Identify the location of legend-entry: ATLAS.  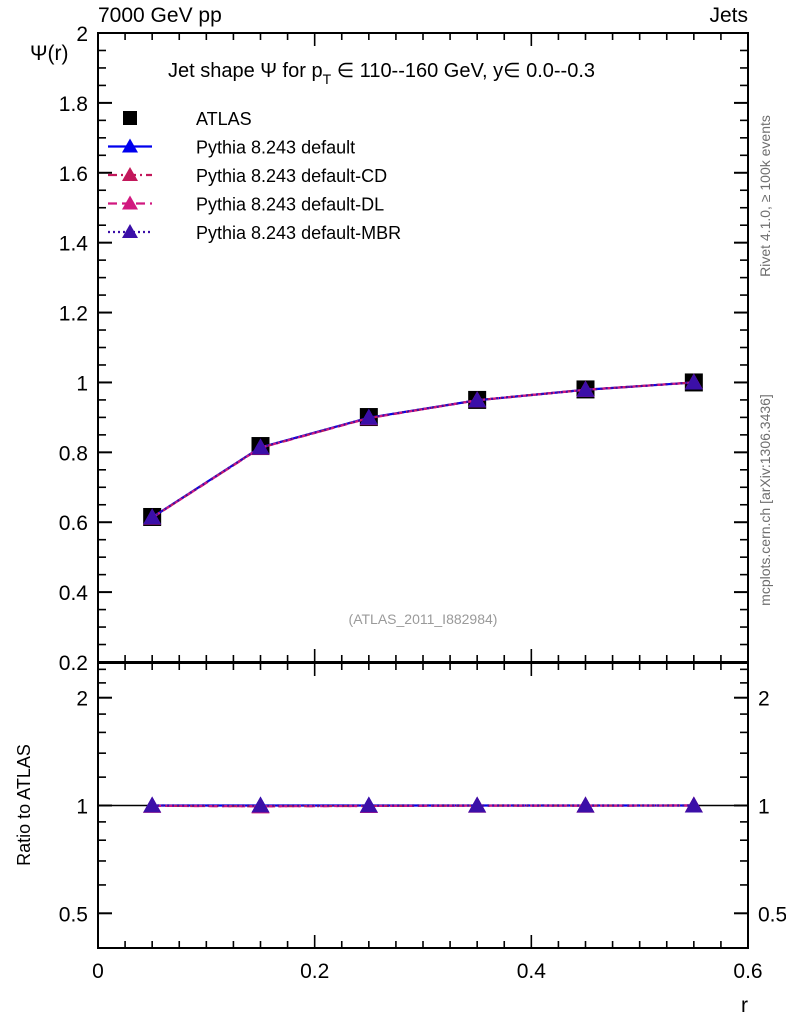
(187, 119).